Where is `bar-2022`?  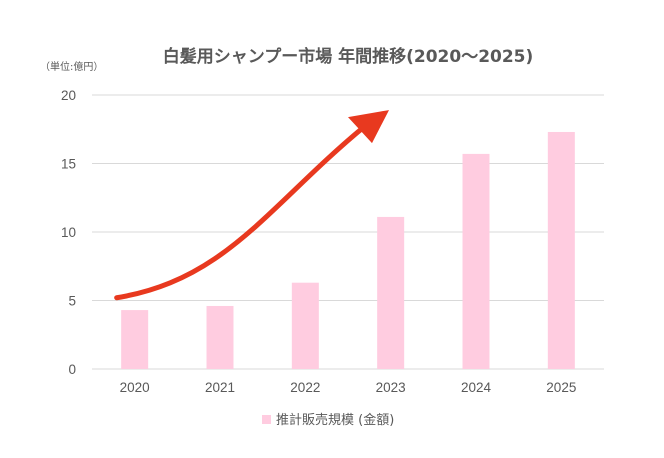 bar-2022 is located at coordinates (305, 325).